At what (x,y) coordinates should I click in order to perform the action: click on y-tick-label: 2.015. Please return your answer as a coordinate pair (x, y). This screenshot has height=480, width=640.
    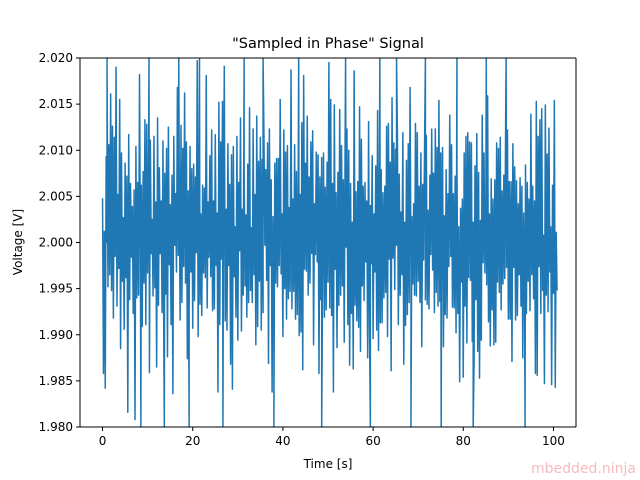
    Looking at the image, I should click on (56, 104).